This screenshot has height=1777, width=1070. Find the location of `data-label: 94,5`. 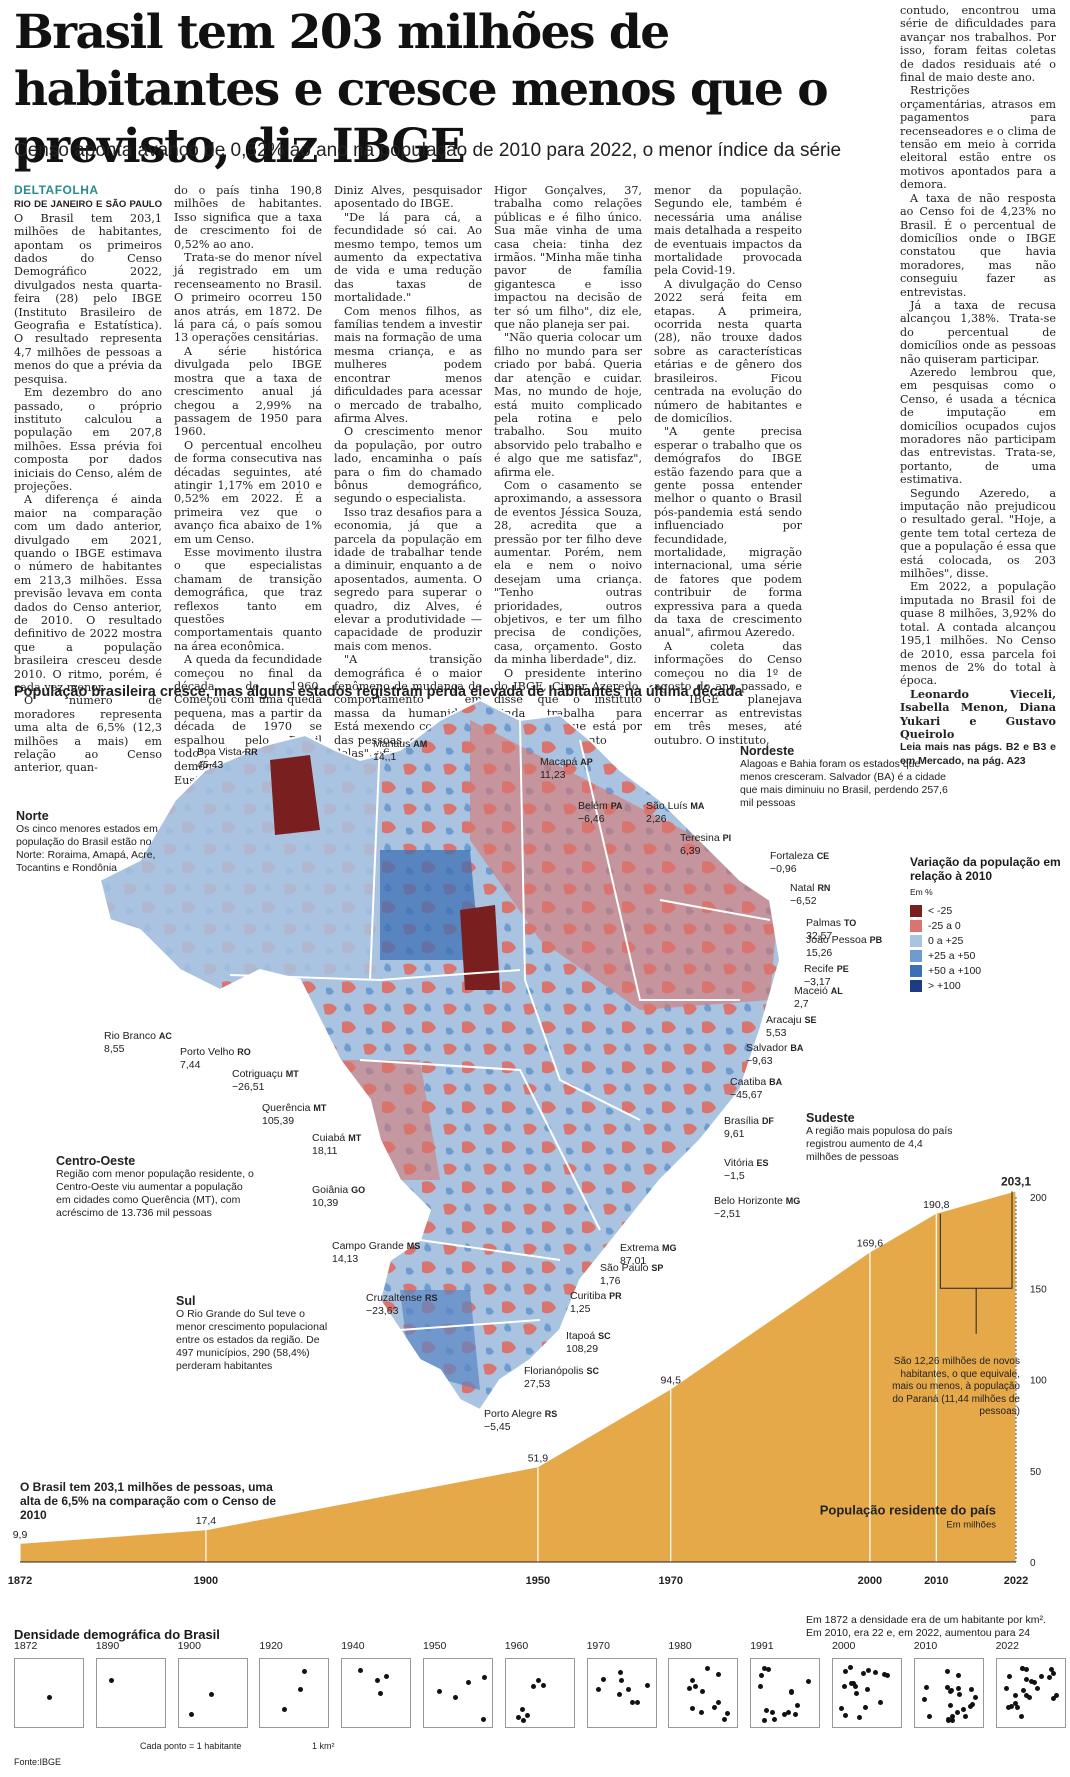

data-label: 94,5 is located at coordinates (671, 1381).